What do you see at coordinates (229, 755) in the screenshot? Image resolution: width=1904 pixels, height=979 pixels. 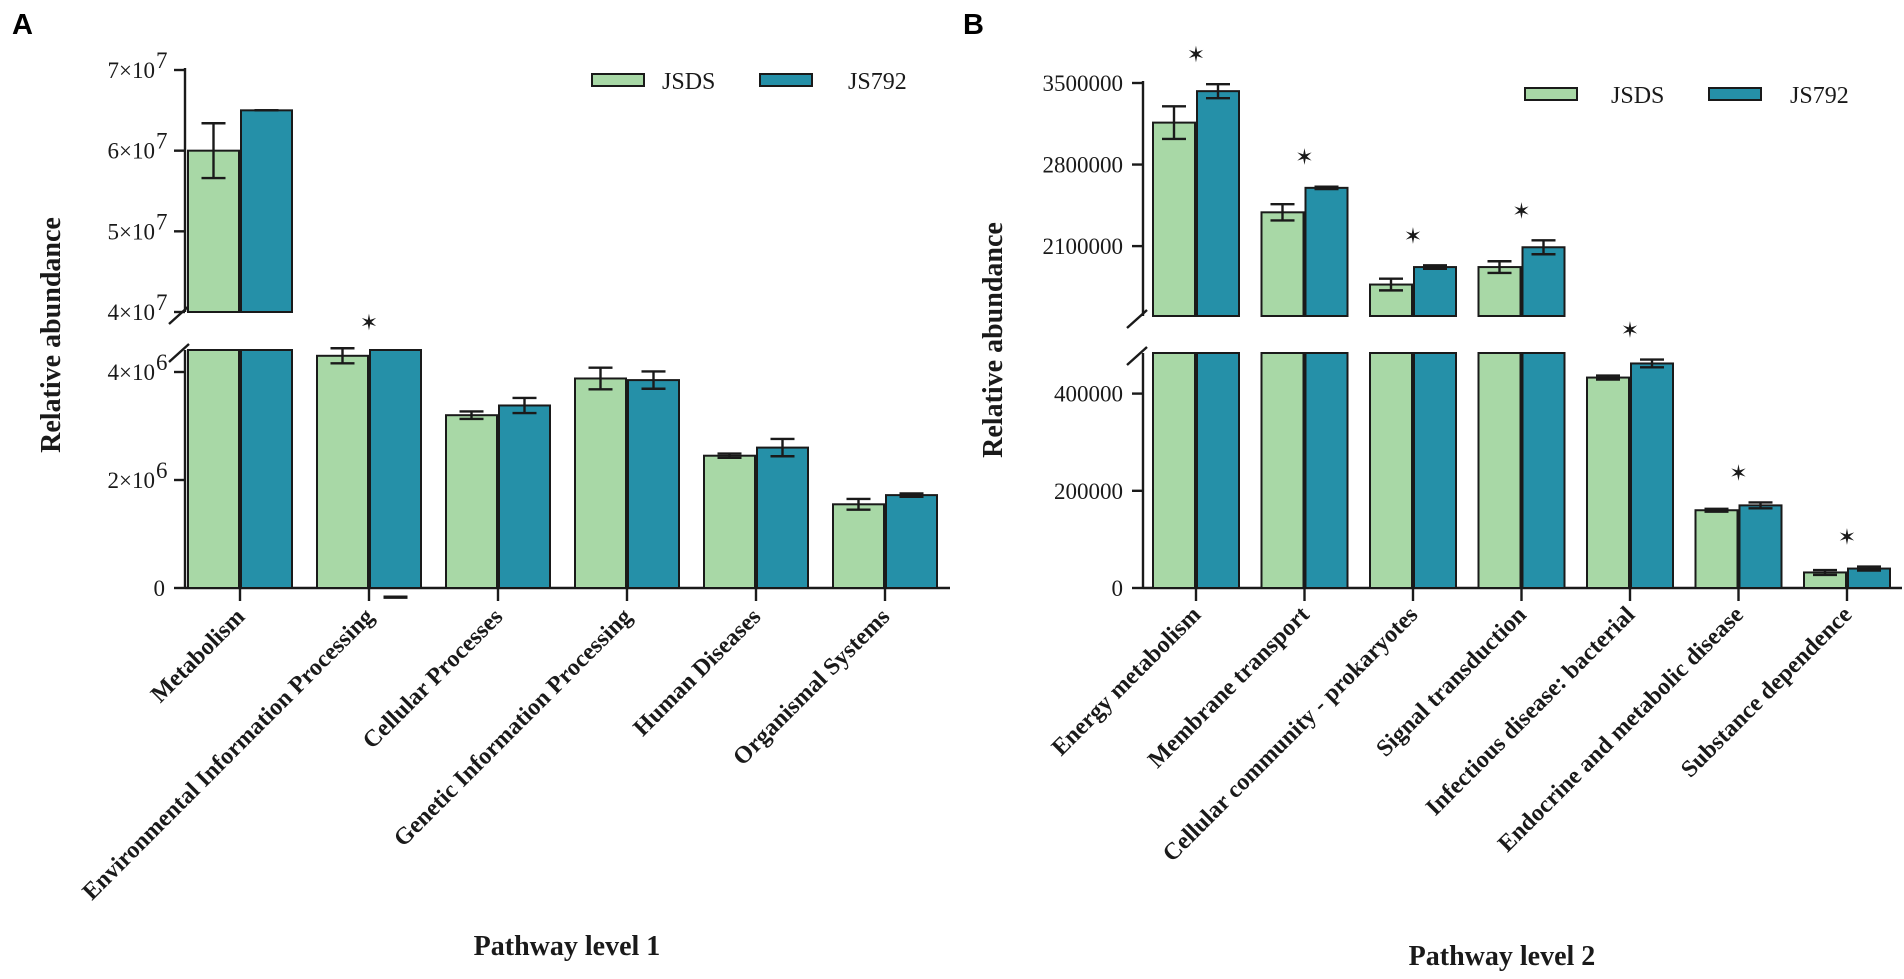 I see `x-tick-label: Environmental Information Processing` at bounding box center [229, 755].